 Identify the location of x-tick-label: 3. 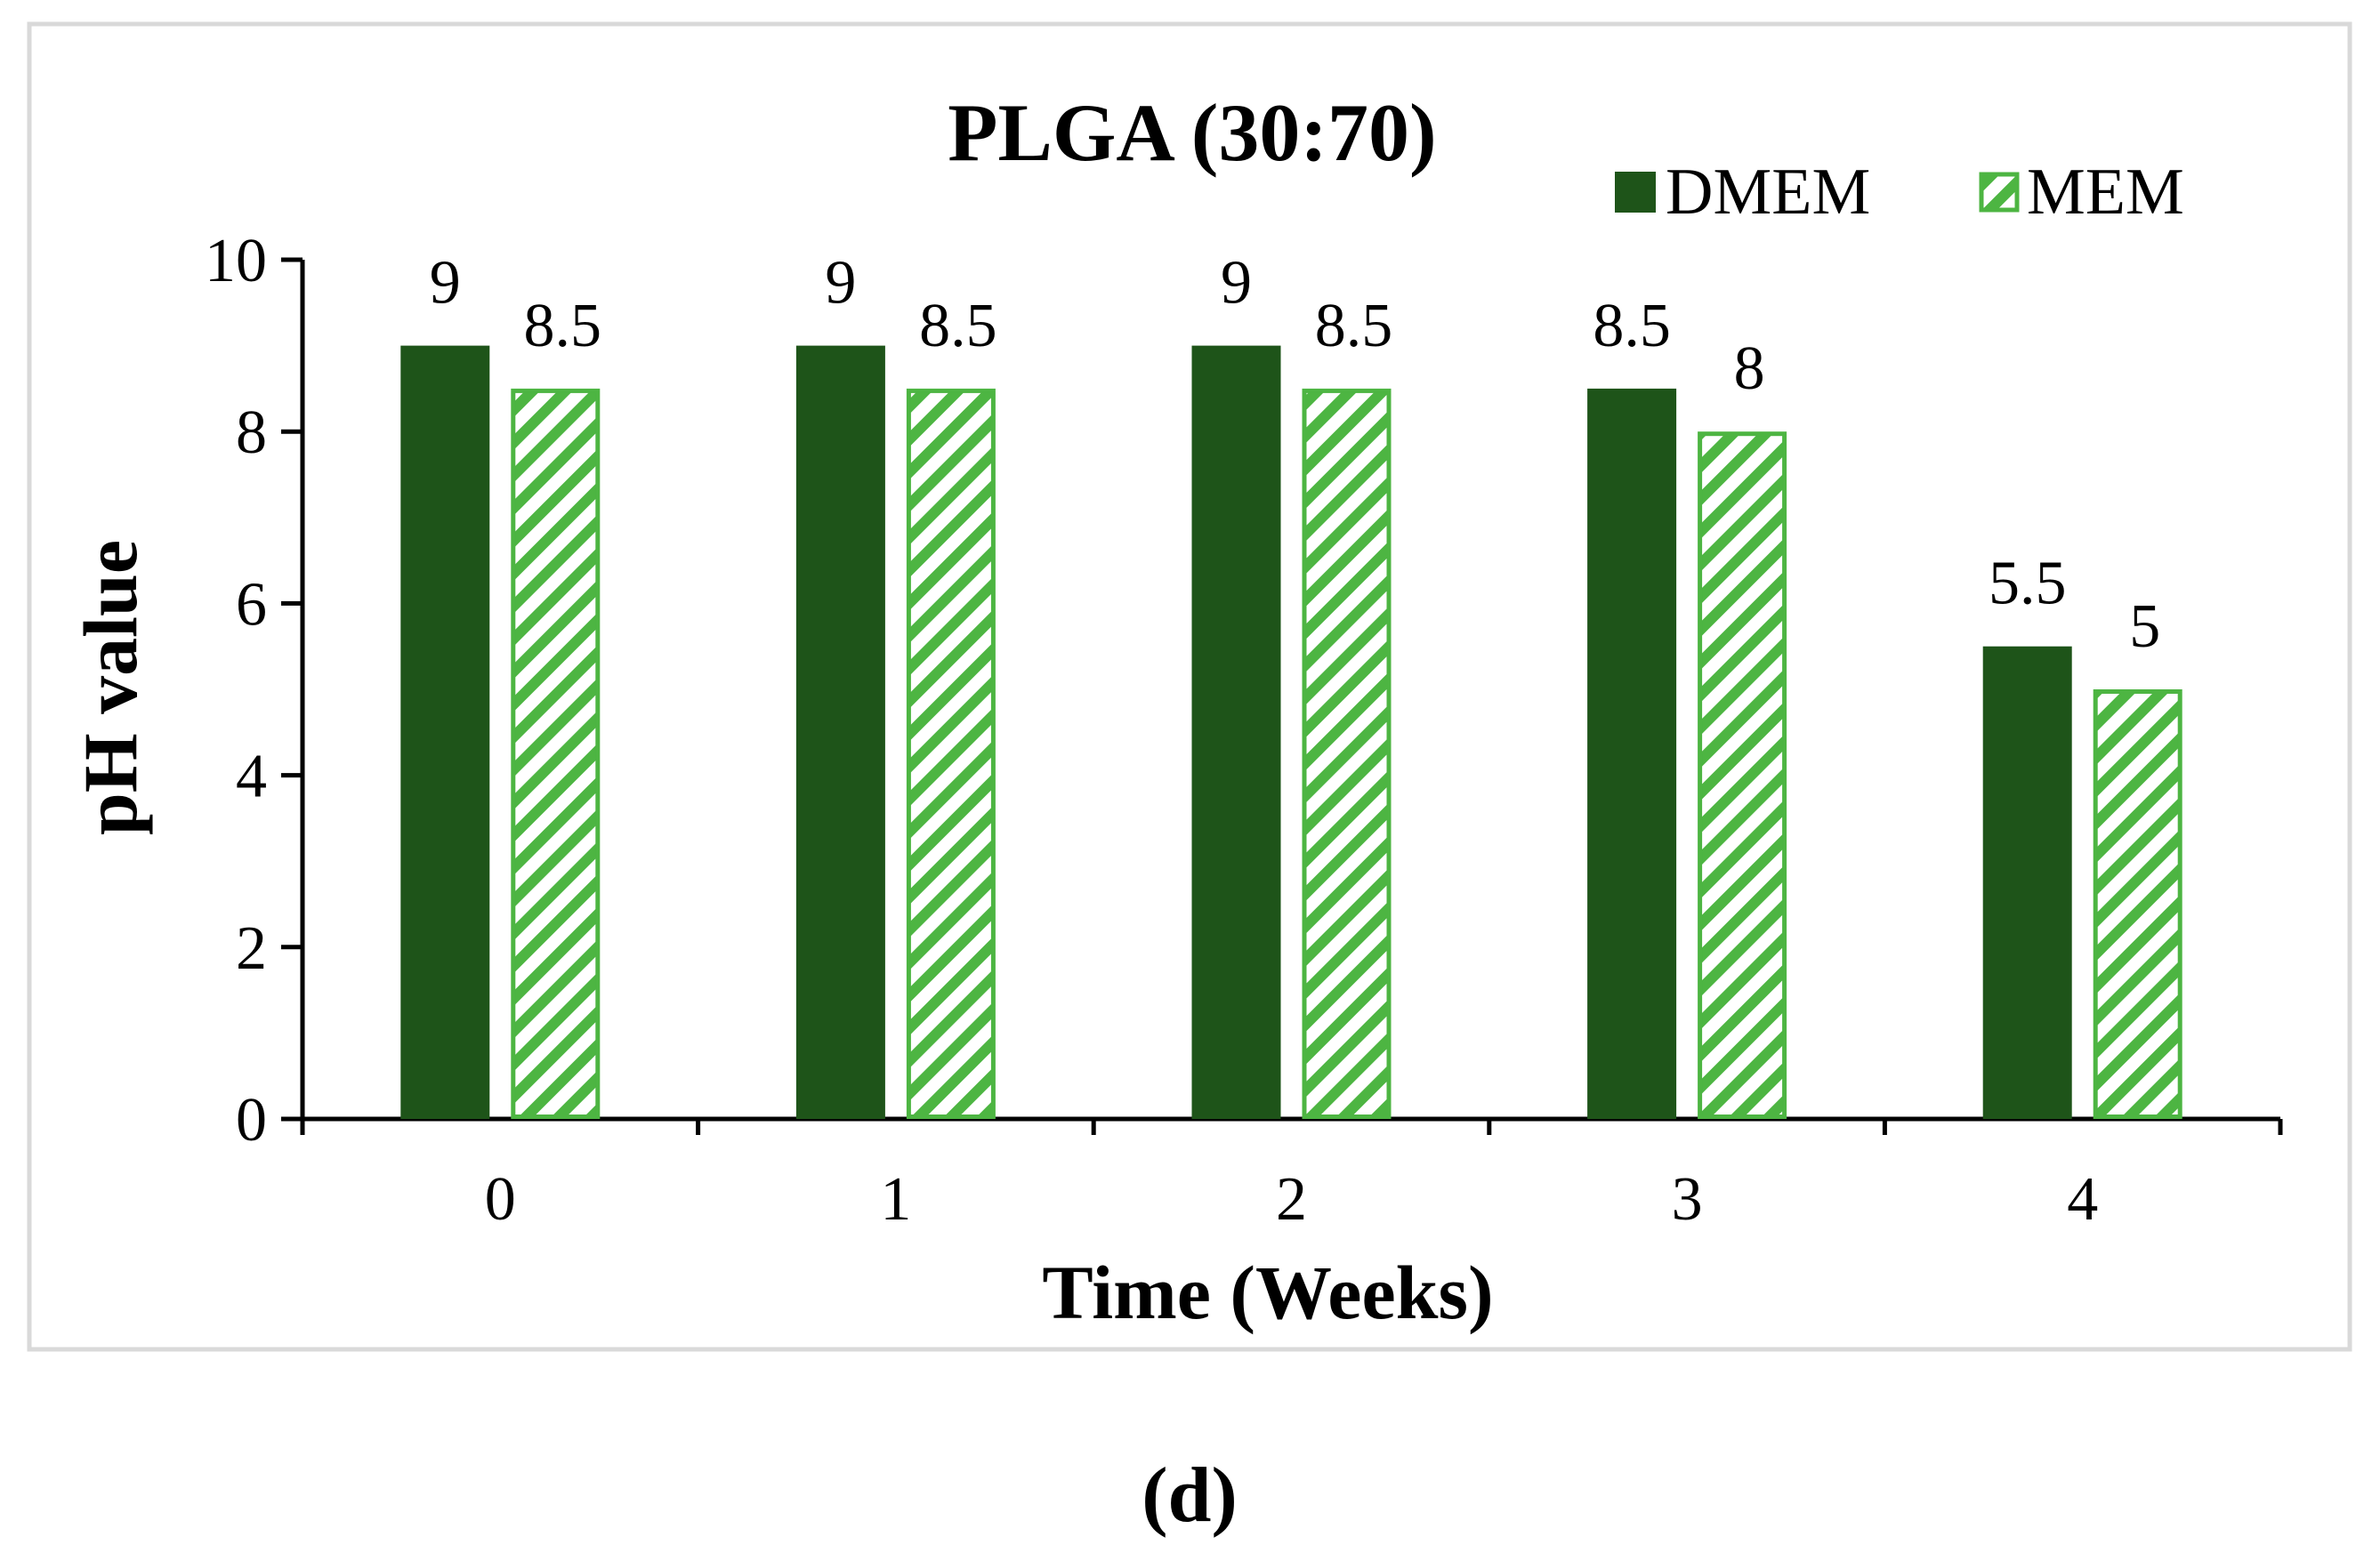
(1687, 1200).